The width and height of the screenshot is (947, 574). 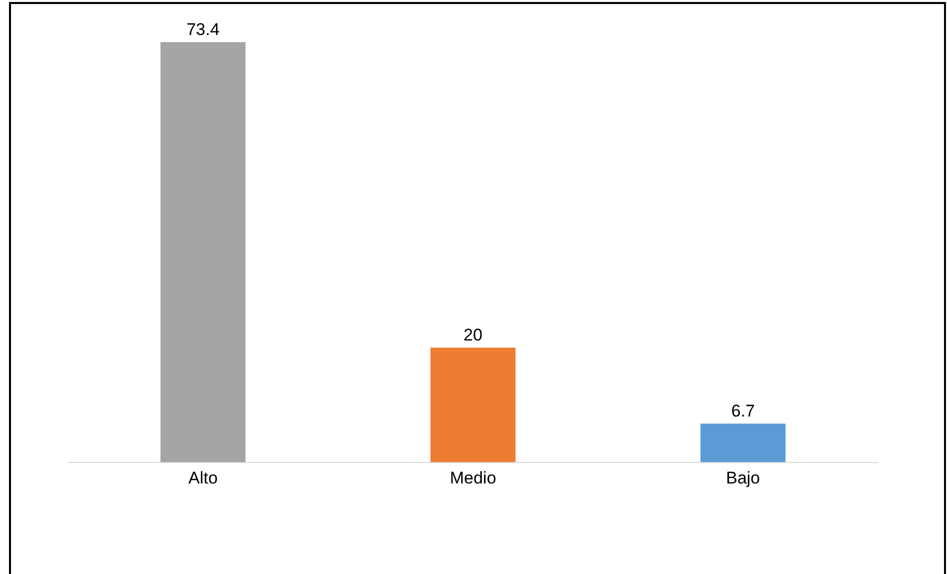 I want to click on x-tick-label: Medio, so click(x=473, y=478).